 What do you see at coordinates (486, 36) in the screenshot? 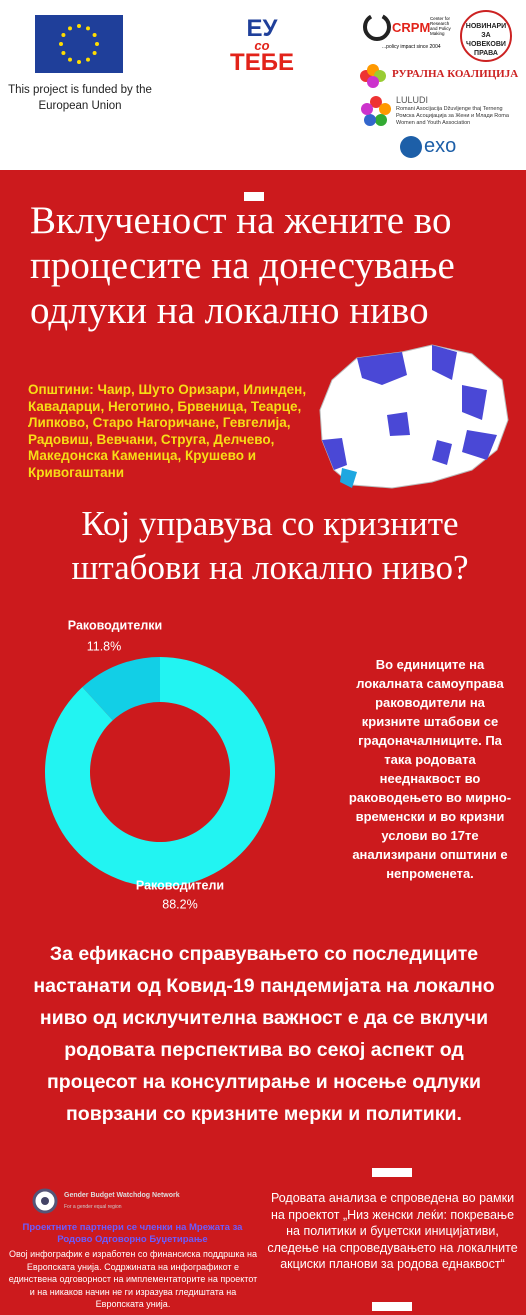
I see `jhr-logo: НОВИНАРИ ЗА ЧОВЕКОВИ ПРАВА` at bounding box center [486, 36].